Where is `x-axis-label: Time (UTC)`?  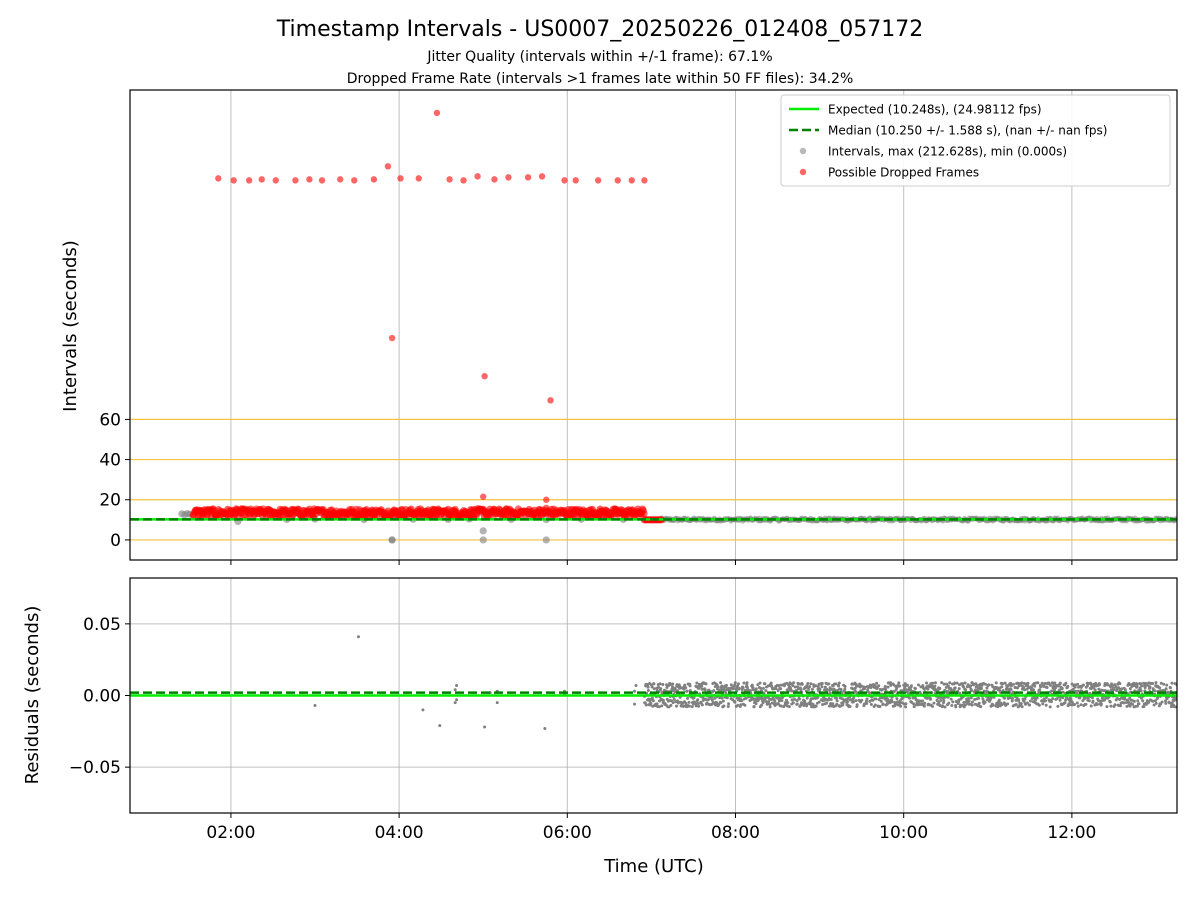 x-axis-label: Time (UTC) is located at coordinates (653, 866).